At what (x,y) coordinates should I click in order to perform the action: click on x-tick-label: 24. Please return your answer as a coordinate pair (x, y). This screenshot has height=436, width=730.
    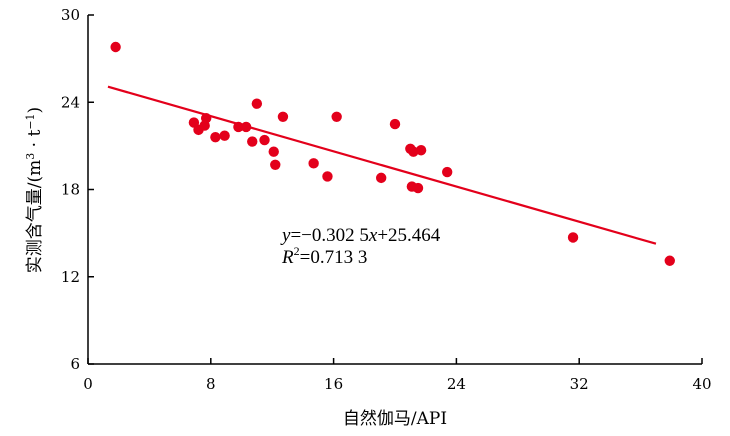
    Looking at the image, I should click on (456, 384).